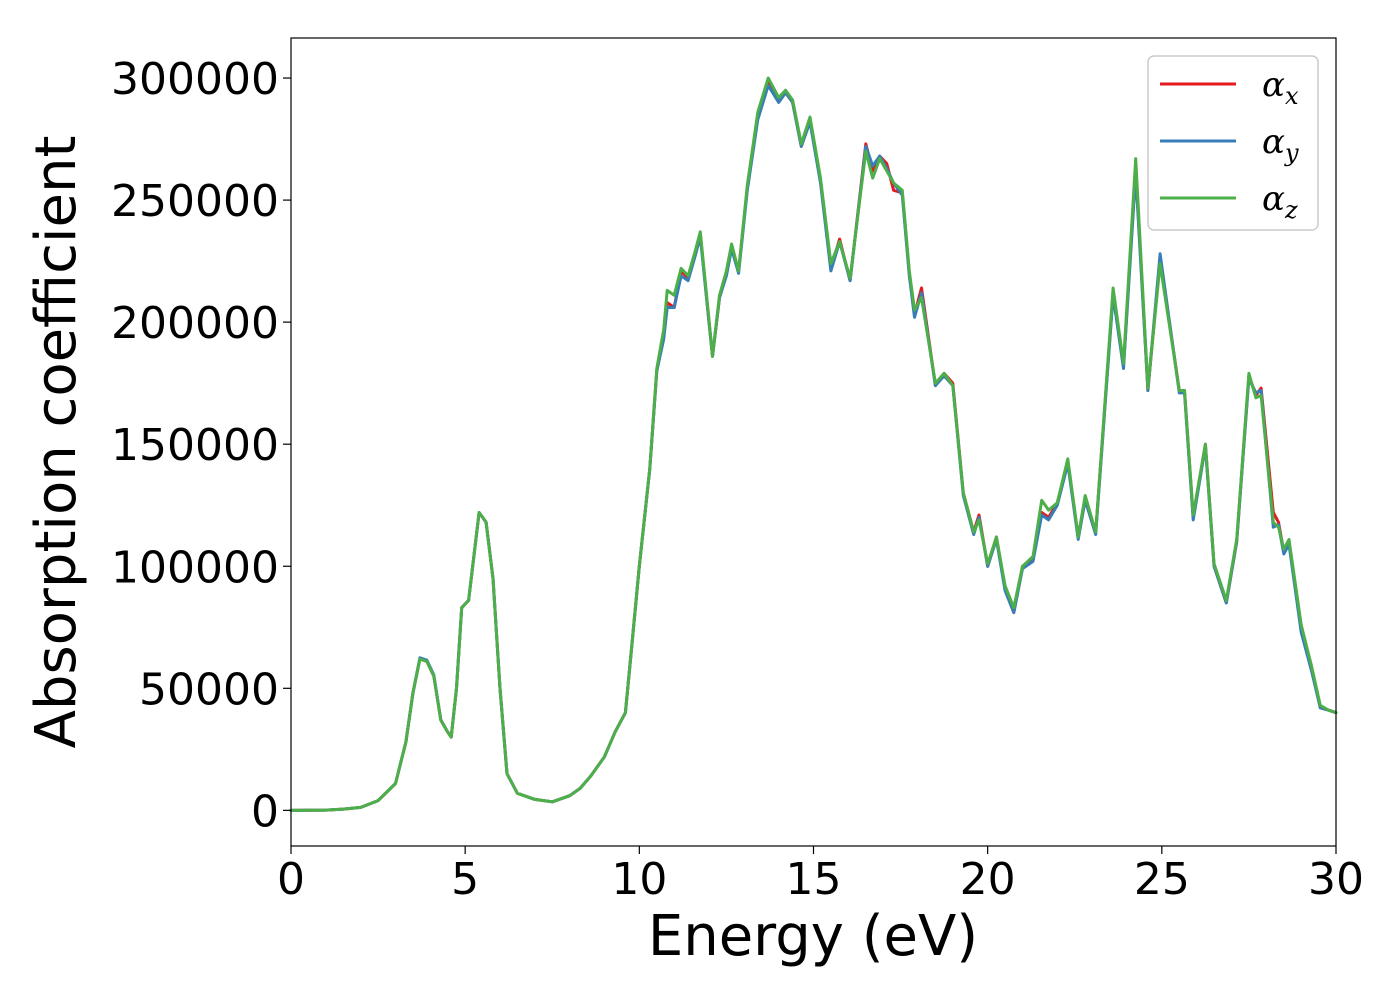 The height and width of the screenshot is (1005, 1400). Describe the element at coordinates (988, 879) in the screenshot. I see `x-tick-label: 20` at that location.